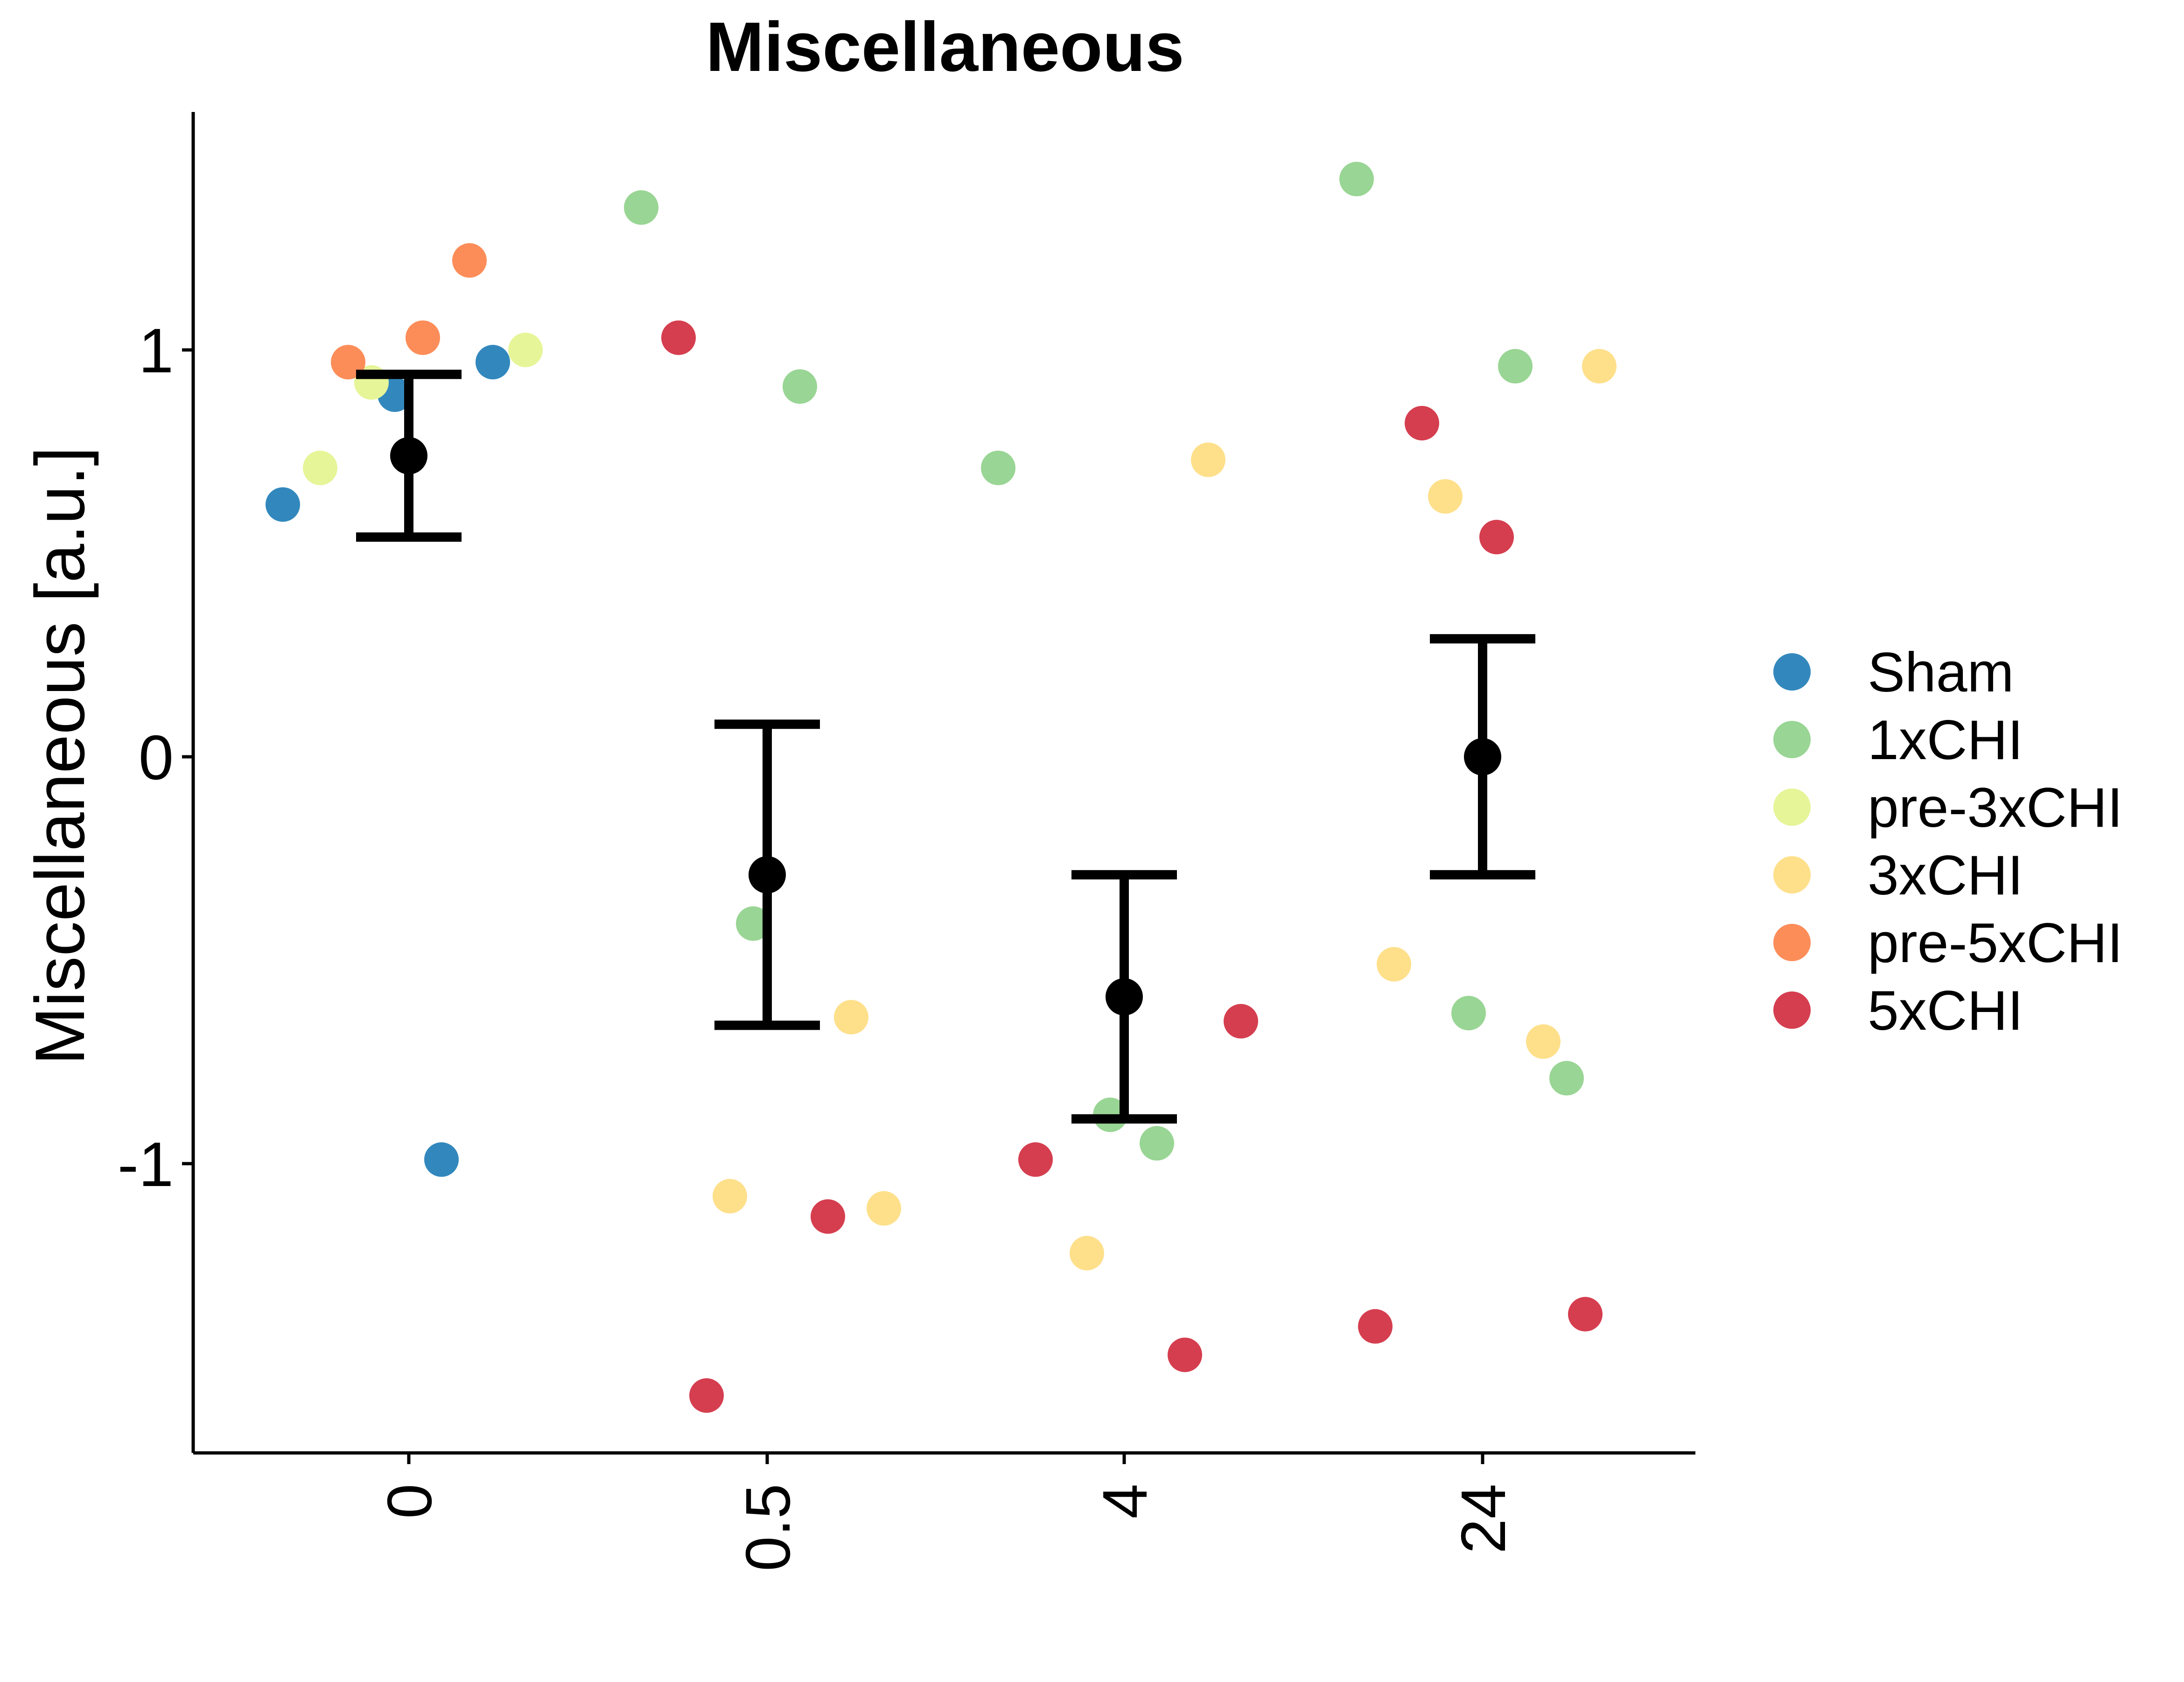 Image resolution: width=2184 pixels, height=1682 pixels. What do you see at coordinates (1945, 740) in the screenshot?
I see `legend-label: 1xCHI` at bounding box center [1945, 740].